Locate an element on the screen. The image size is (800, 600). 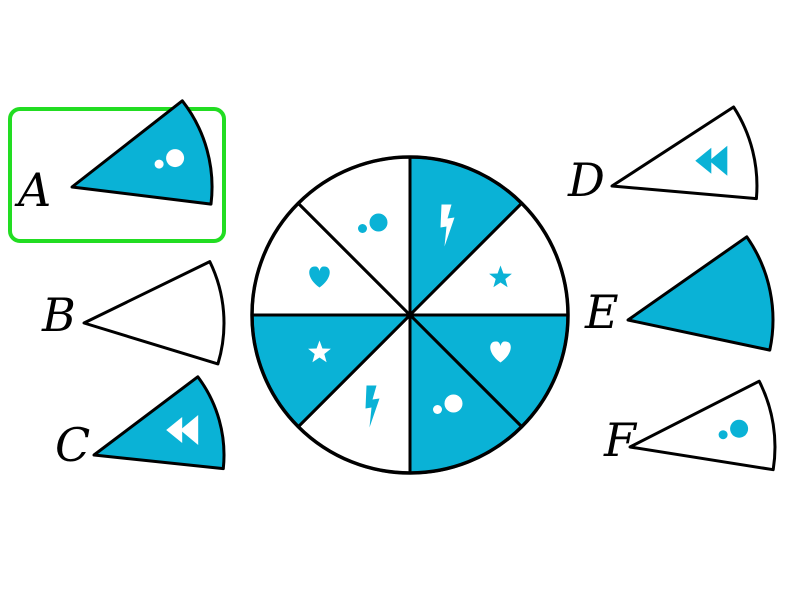
option-c: C is located at coordinates (140, 423).